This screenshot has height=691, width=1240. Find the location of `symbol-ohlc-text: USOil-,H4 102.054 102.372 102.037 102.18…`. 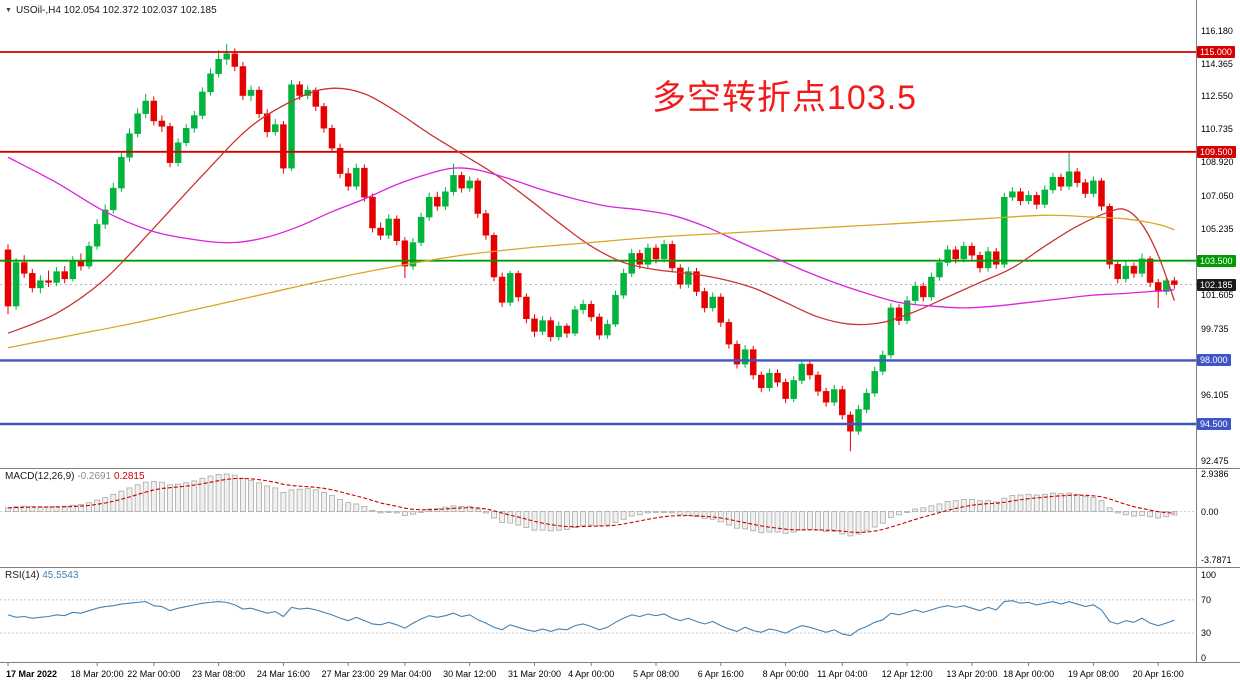

symbol-ohlc-text: USOil-,H4 102.054 102.372 102.037 102.18… is located at coordinates (116, 10).